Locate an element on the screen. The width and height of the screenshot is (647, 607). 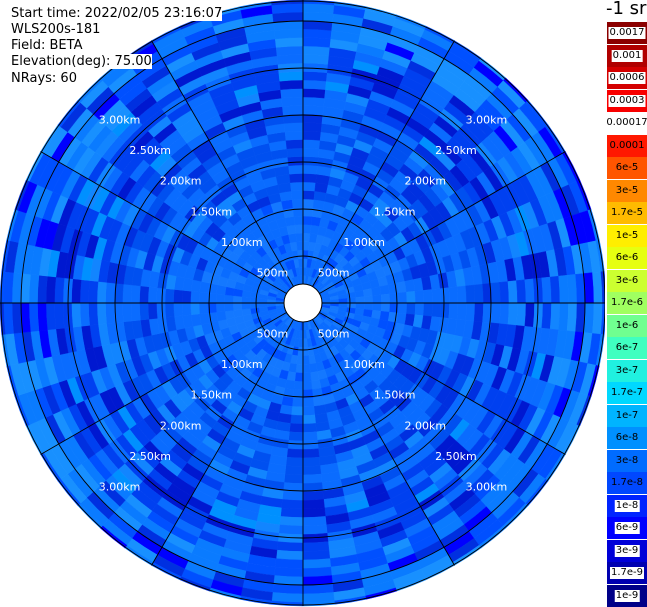
colorbar-tick-label: 1.7e-5 is located at coordinates (627, 212).